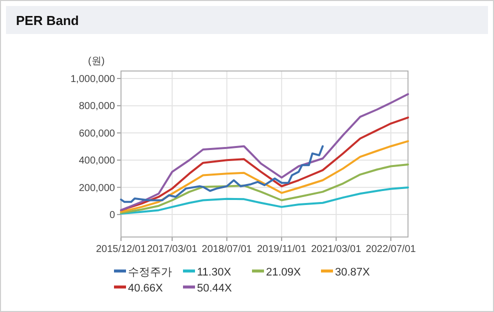 The height and width of the screenshot is (312, 494). Describe the element at coordinates (172, 249) in the screenshot. I see `x-tick-label: 2017/03/01` at that location.